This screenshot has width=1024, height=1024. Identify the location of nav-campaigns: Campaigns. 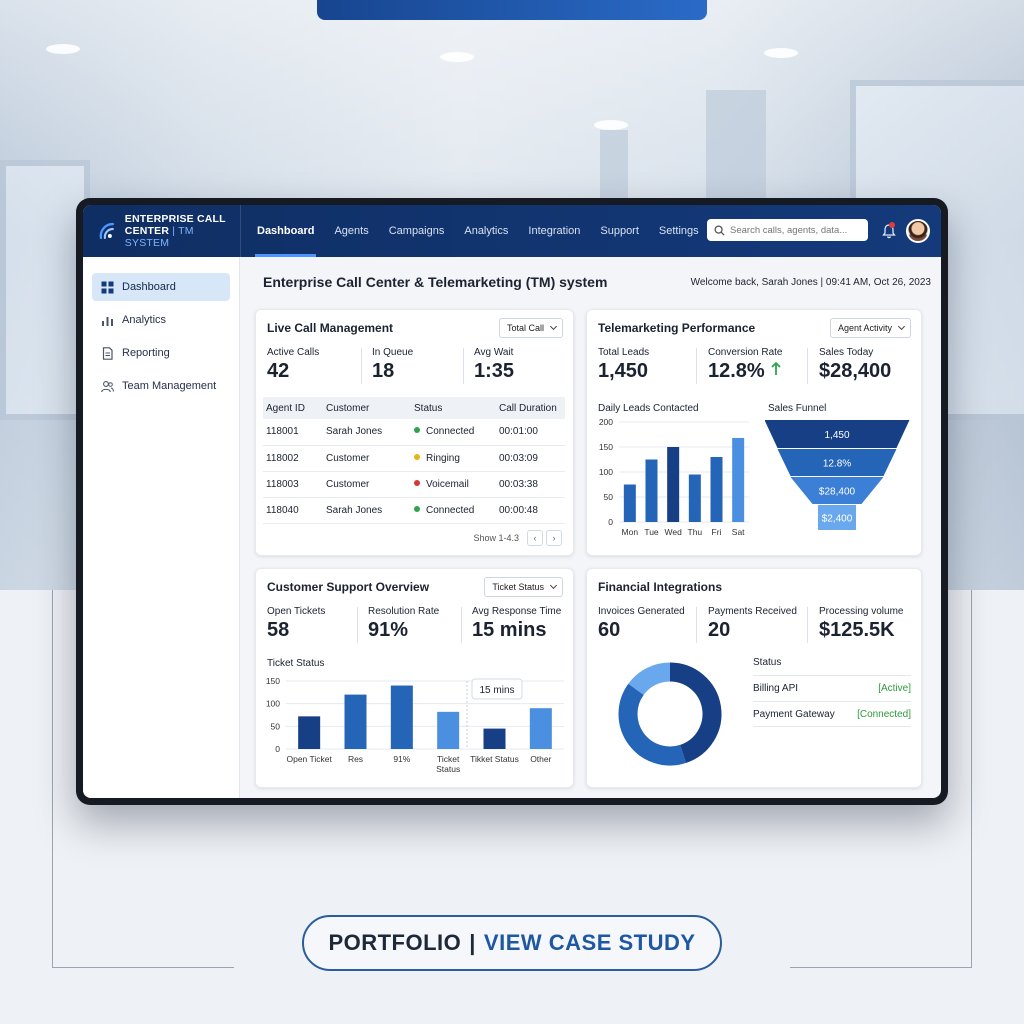
(416, 231).